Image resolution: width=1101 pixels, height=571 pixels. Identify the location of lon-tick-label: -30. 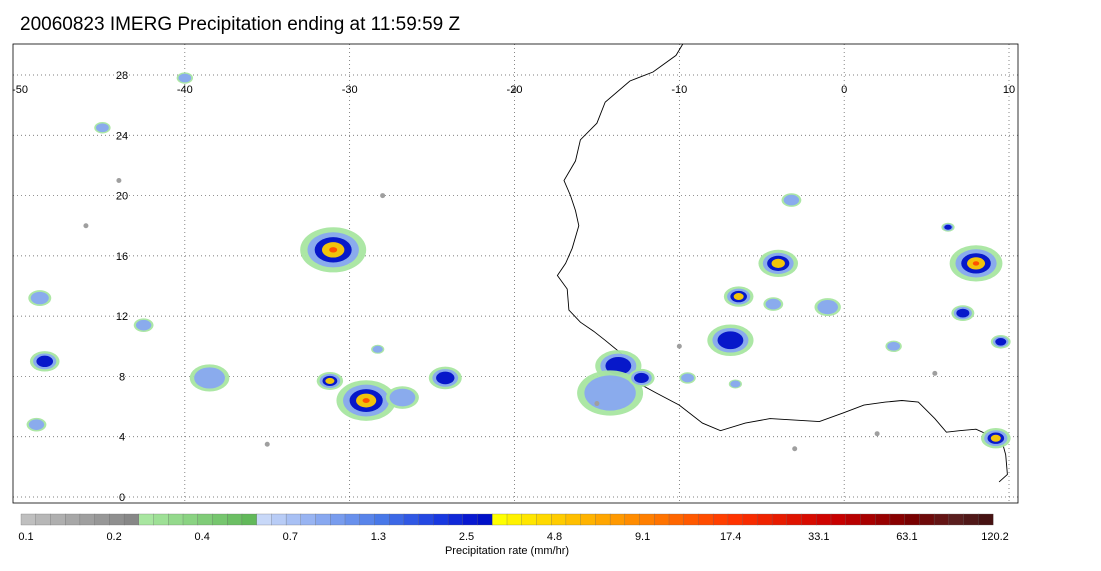
(350, 90).